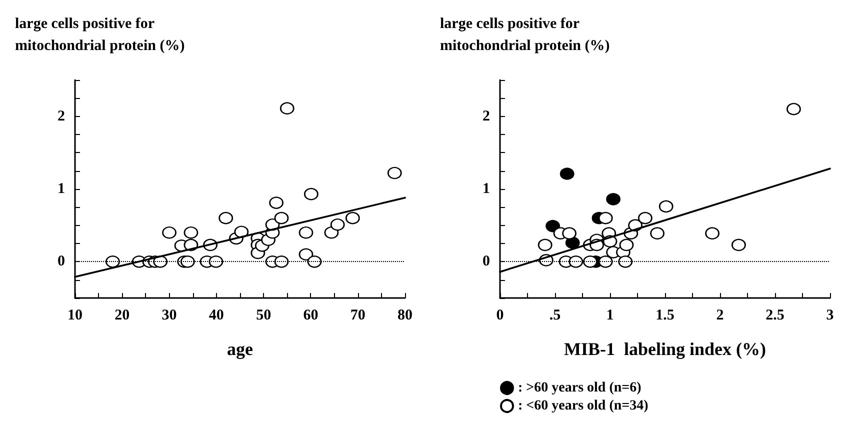 Image resolution: width=851 pixels, height=423 pixels. Describe the element at coordinates (583, 406) in the screenshot. I see `legend-label: : <60 years old (n=34)` at that location.